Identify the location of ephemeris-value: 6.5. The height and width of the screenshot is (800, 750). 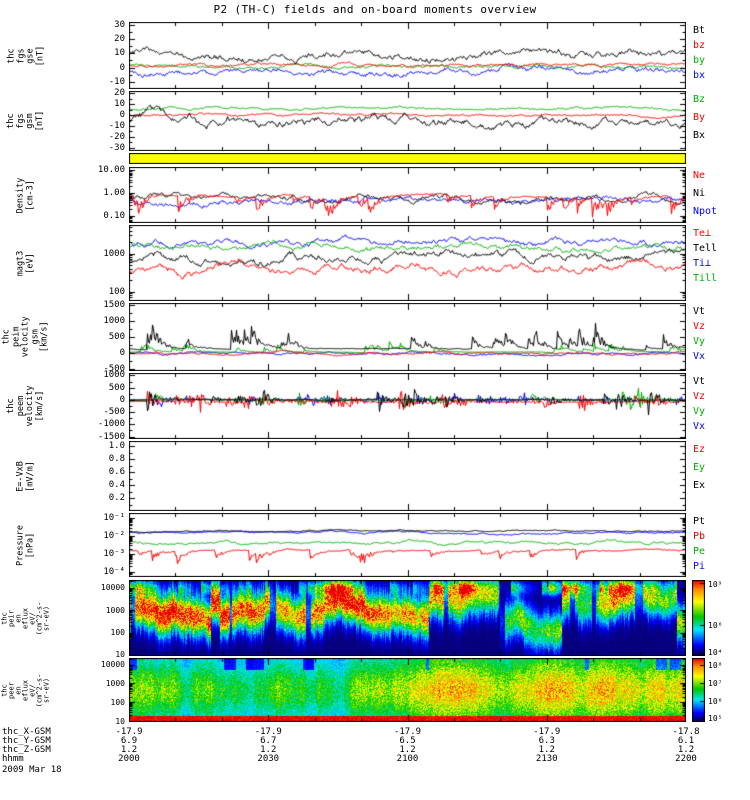
(407, 741).